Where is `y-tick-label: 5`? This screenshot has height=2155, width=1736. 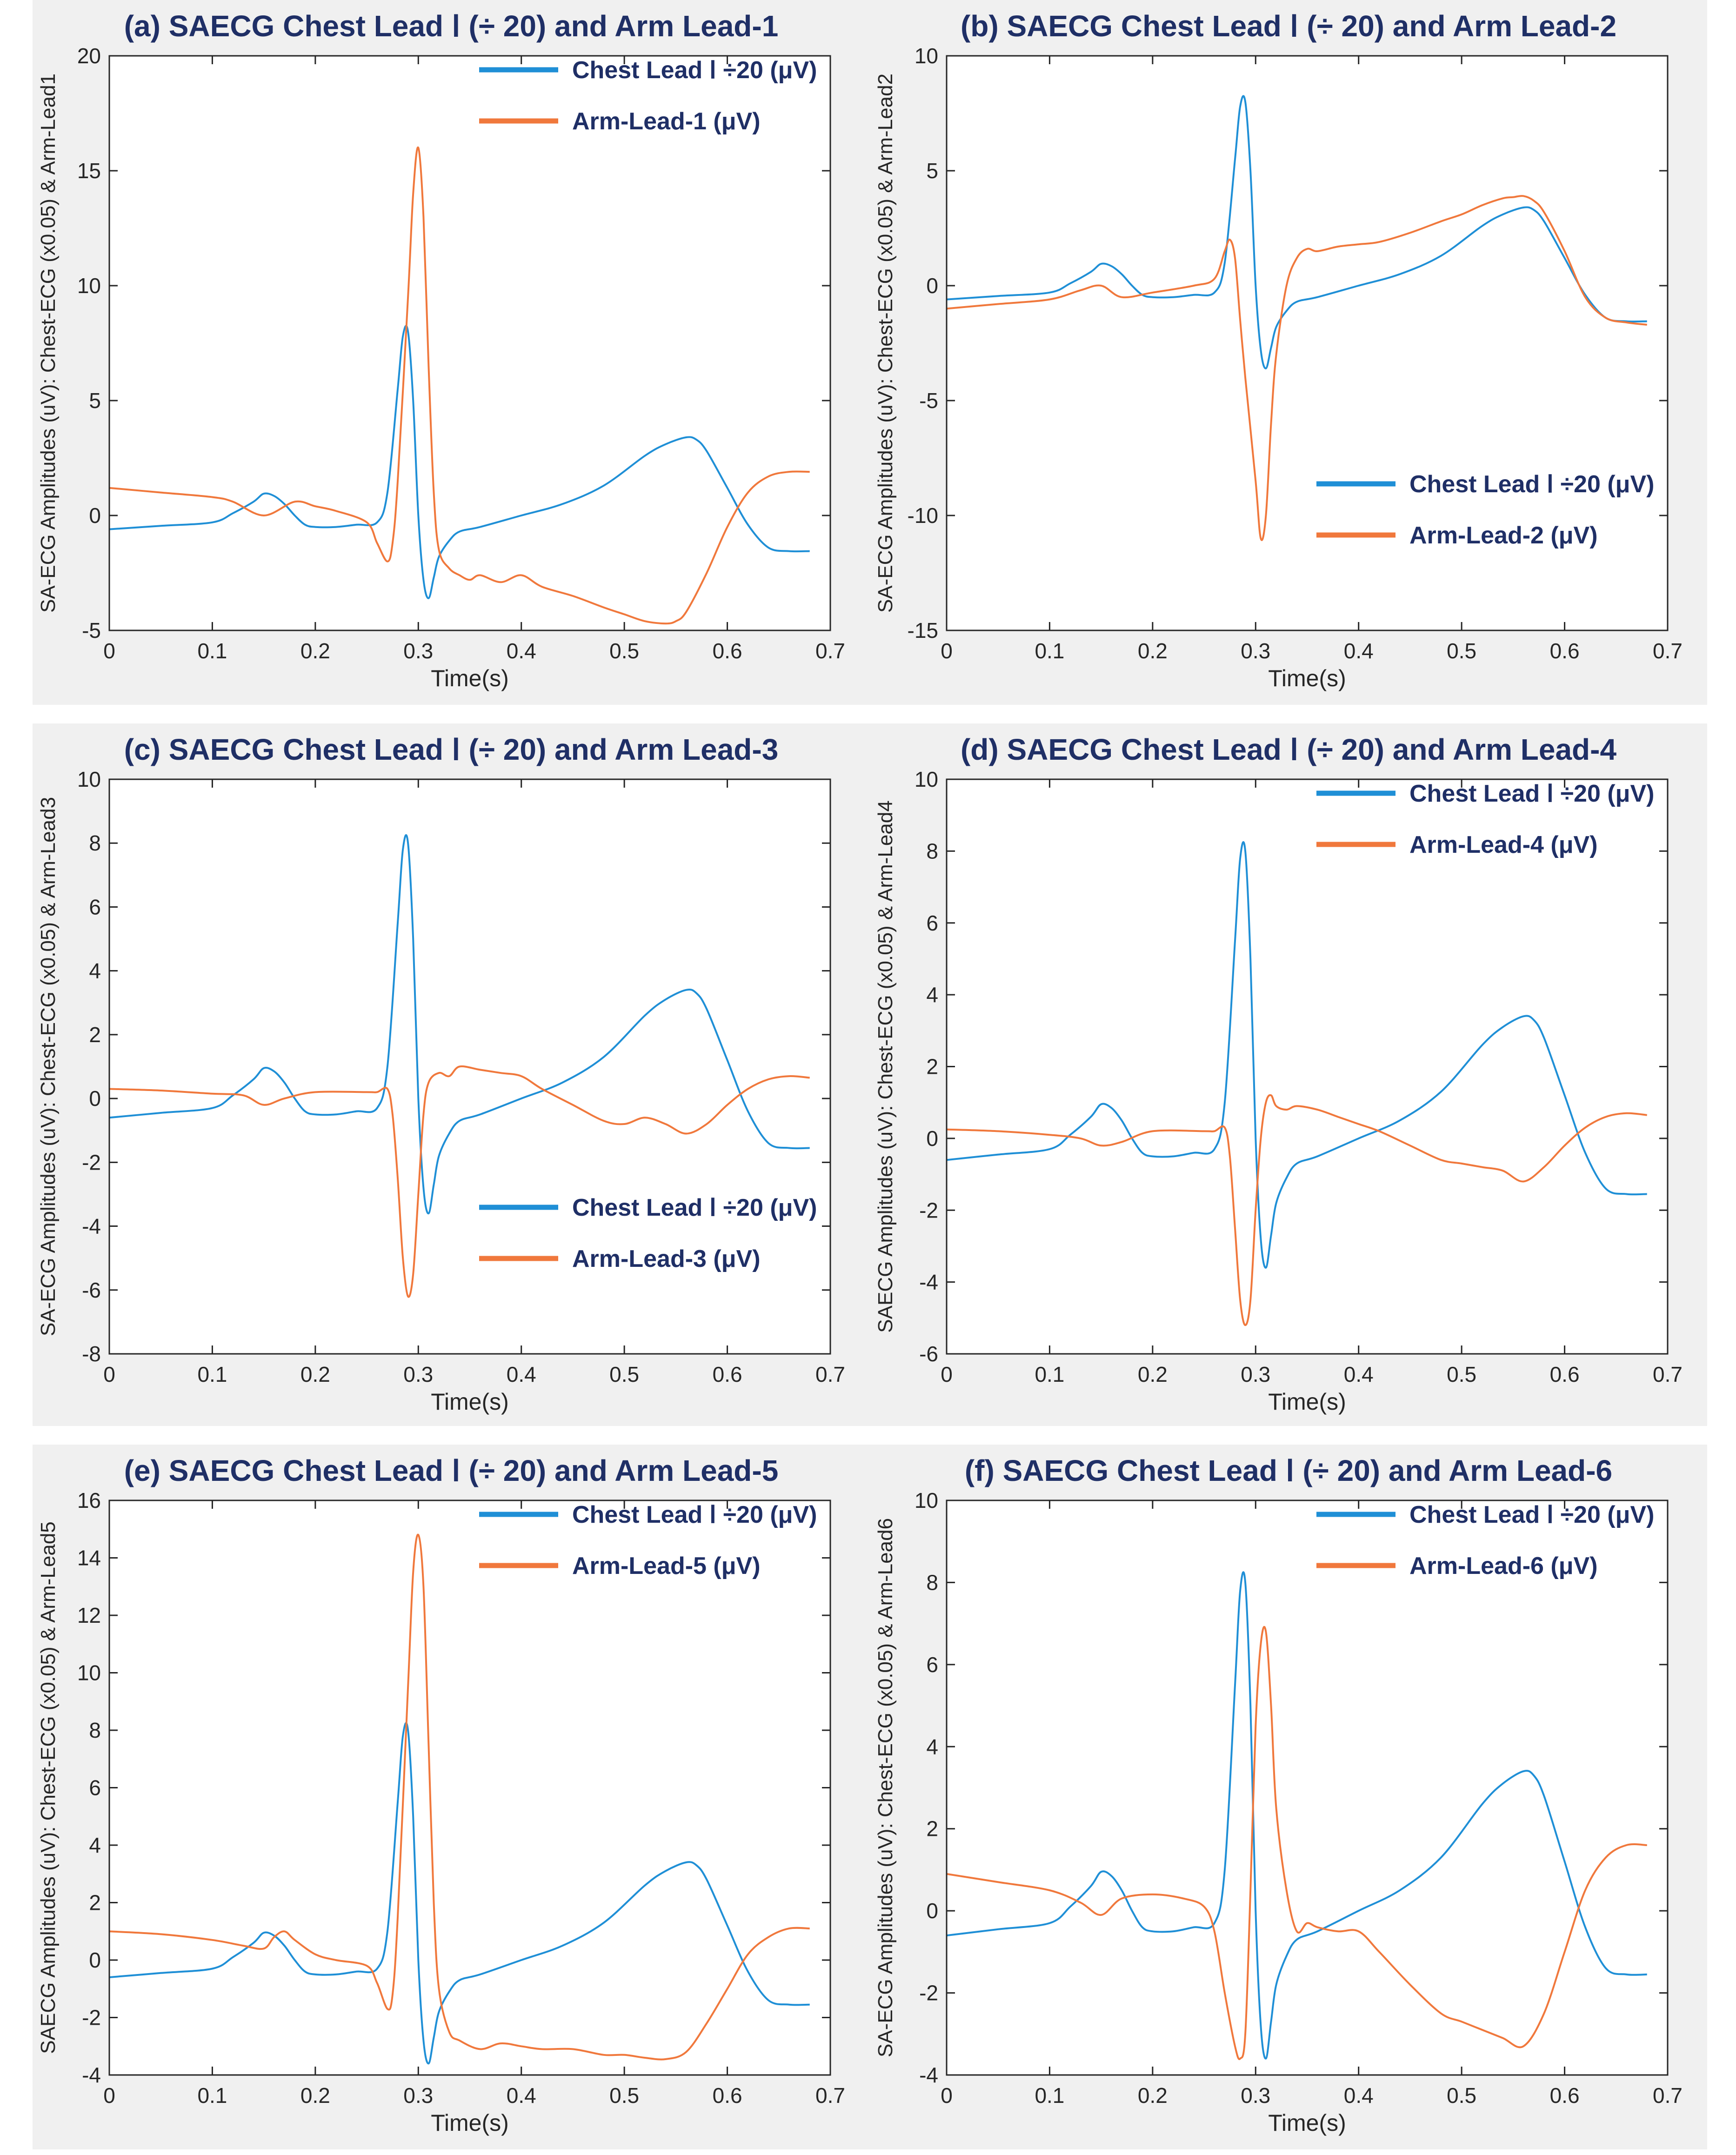 y-tick-label: 5 is located at coordinates (932, 171).